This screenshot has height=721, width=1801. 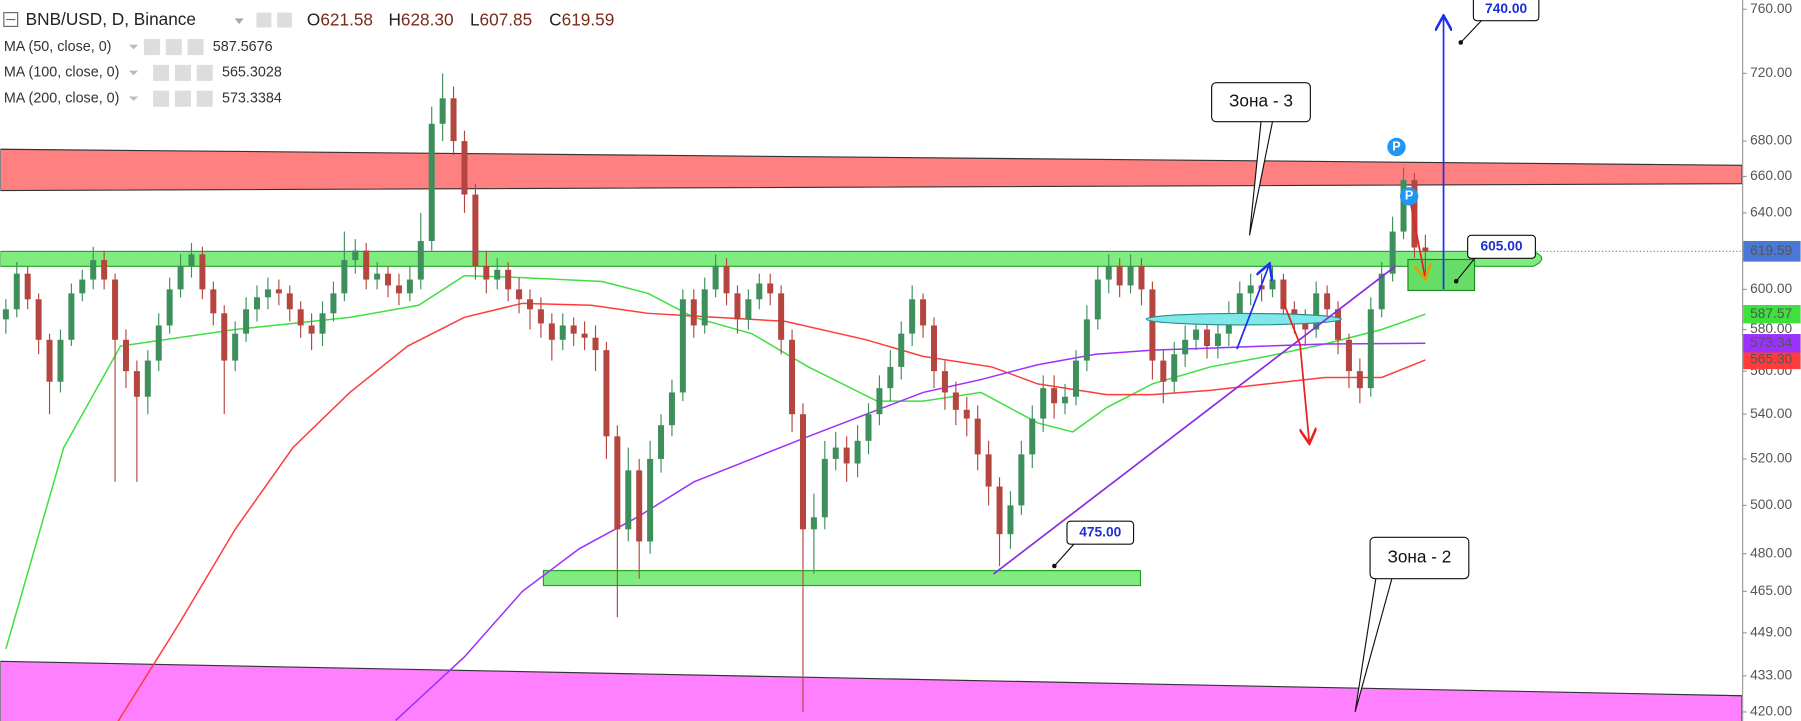 I want to click on y-tick-label: 420.00, so click(x=1771, y=711).